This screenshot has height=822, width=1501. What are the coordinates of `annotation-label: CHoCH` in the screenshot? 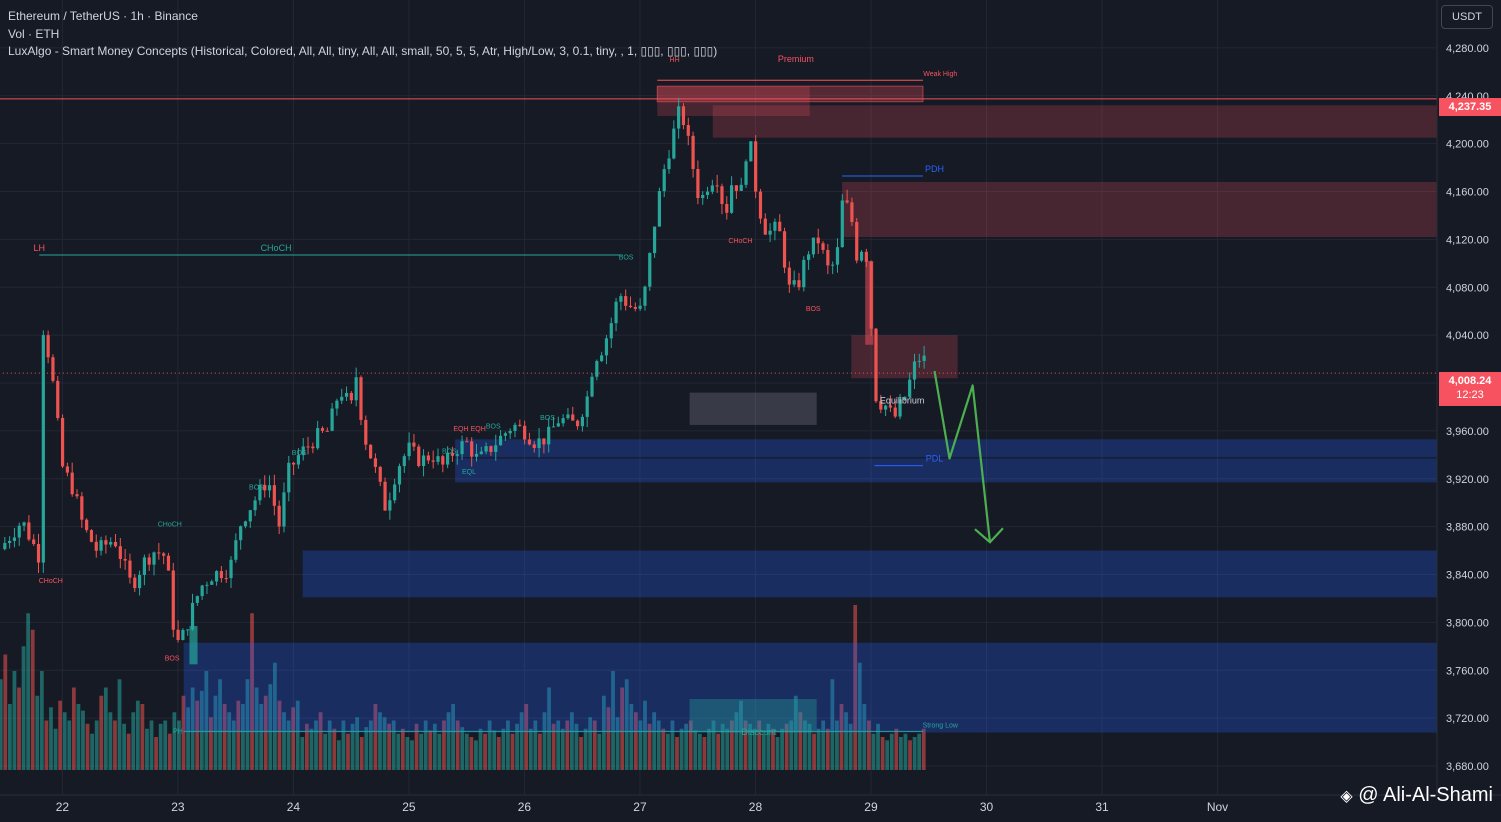 It's located at (170, 525).